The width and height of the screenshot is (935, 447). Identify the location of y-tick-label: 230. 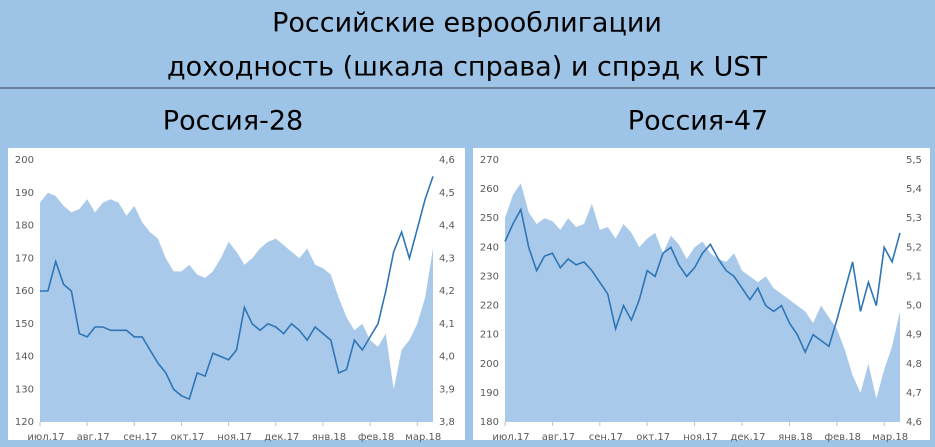
(489, 276).